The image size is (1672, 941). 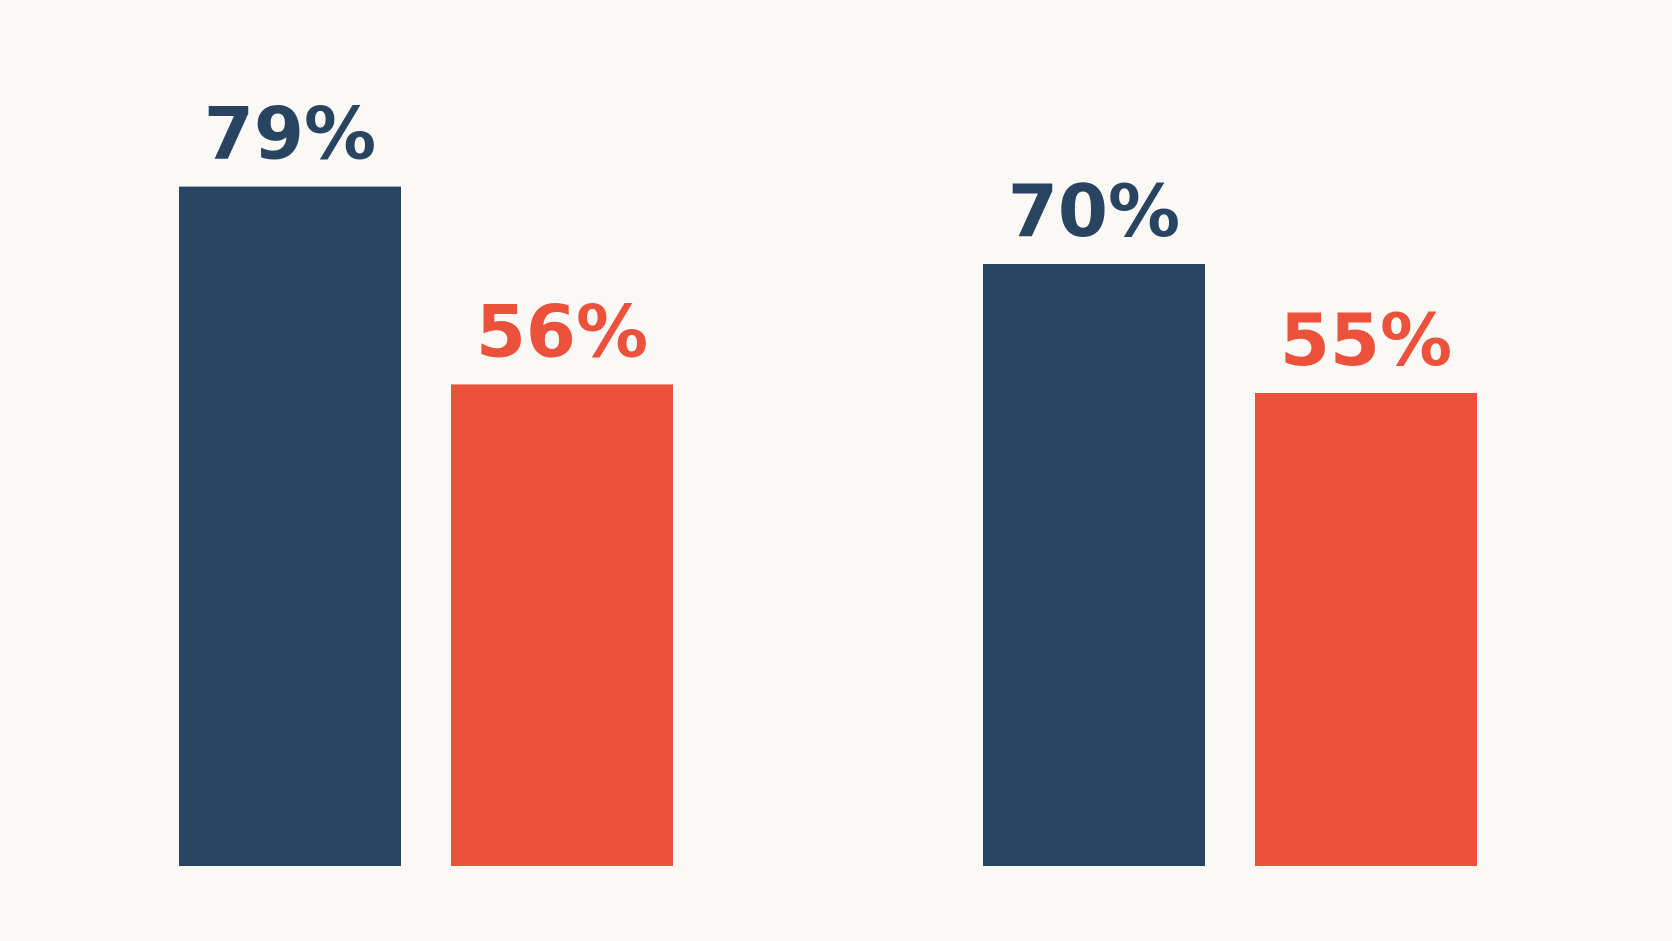 I want to click on value-label: 70%, so click(x=1094, y=211).